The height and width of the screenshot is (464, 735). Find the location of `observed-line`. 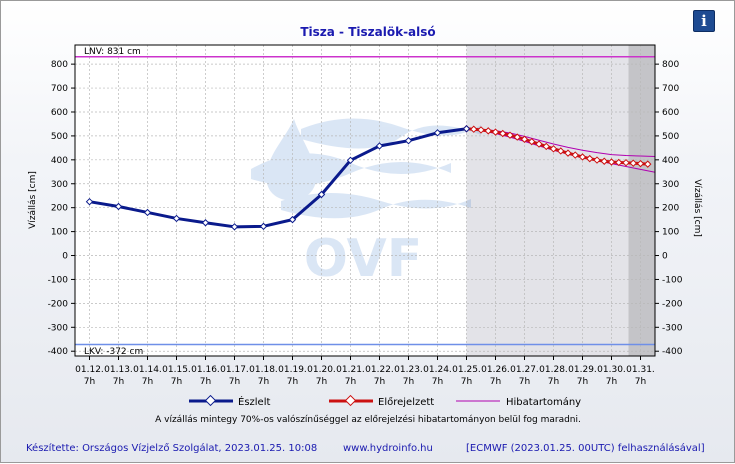

observed-line is located at coordinates (278, 178).